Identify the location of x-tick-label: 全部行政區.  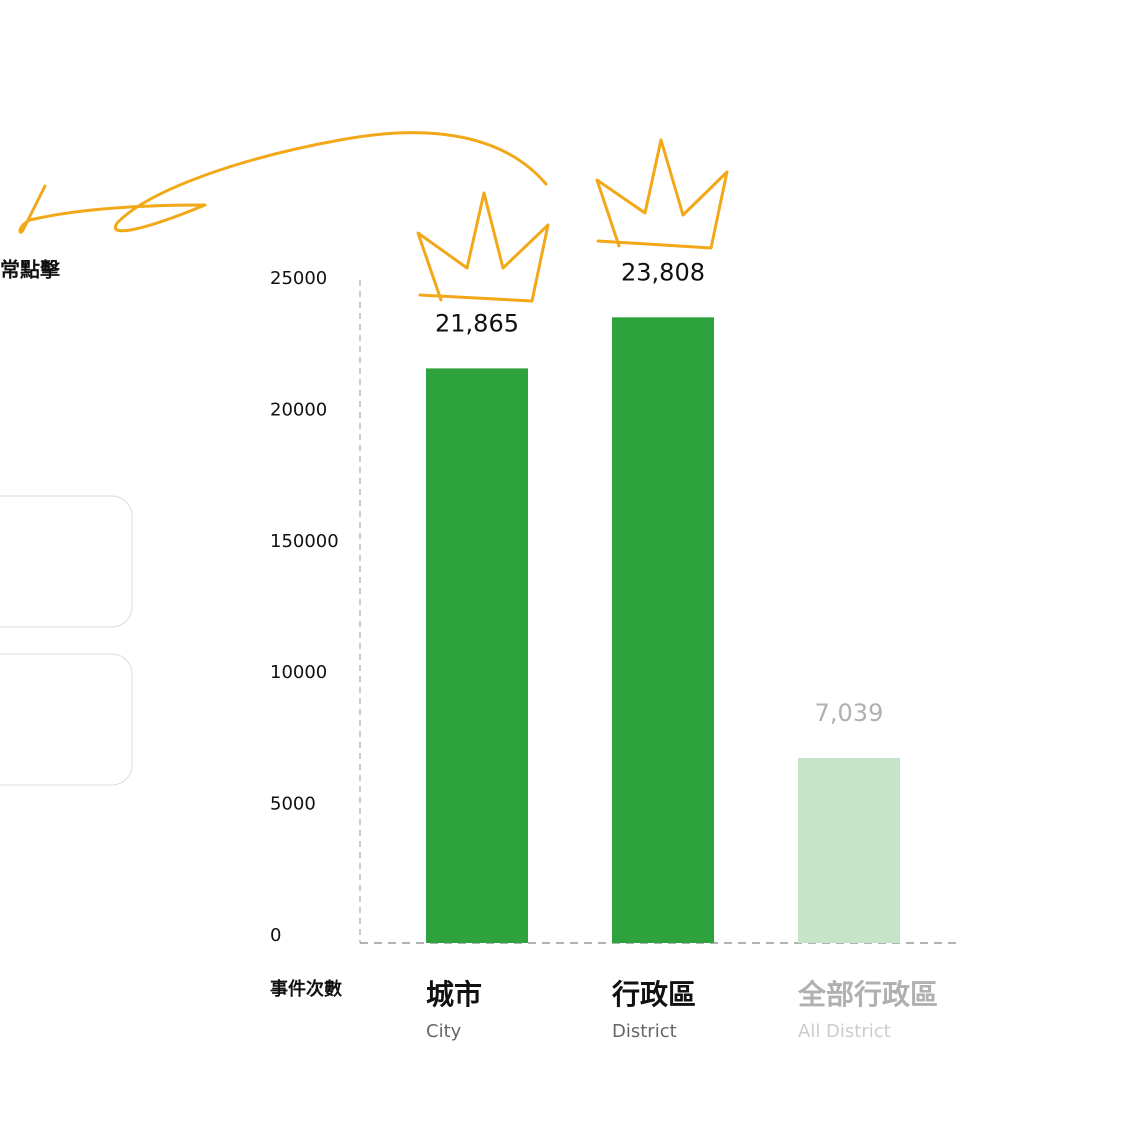
(867, 994).